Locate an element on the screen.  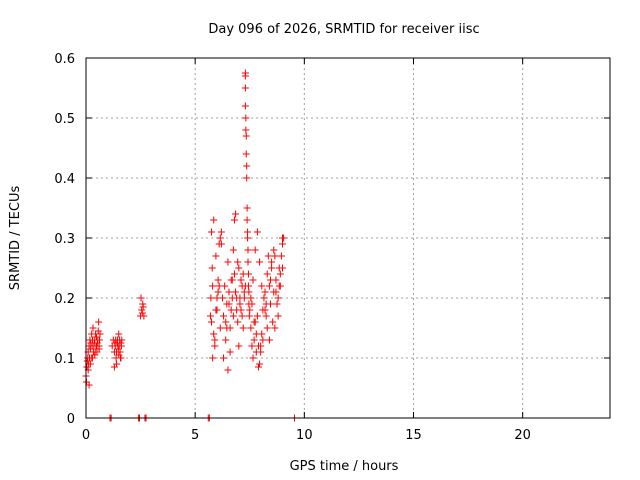
x-tick-label: 10 is located at coordinates (304, 435).